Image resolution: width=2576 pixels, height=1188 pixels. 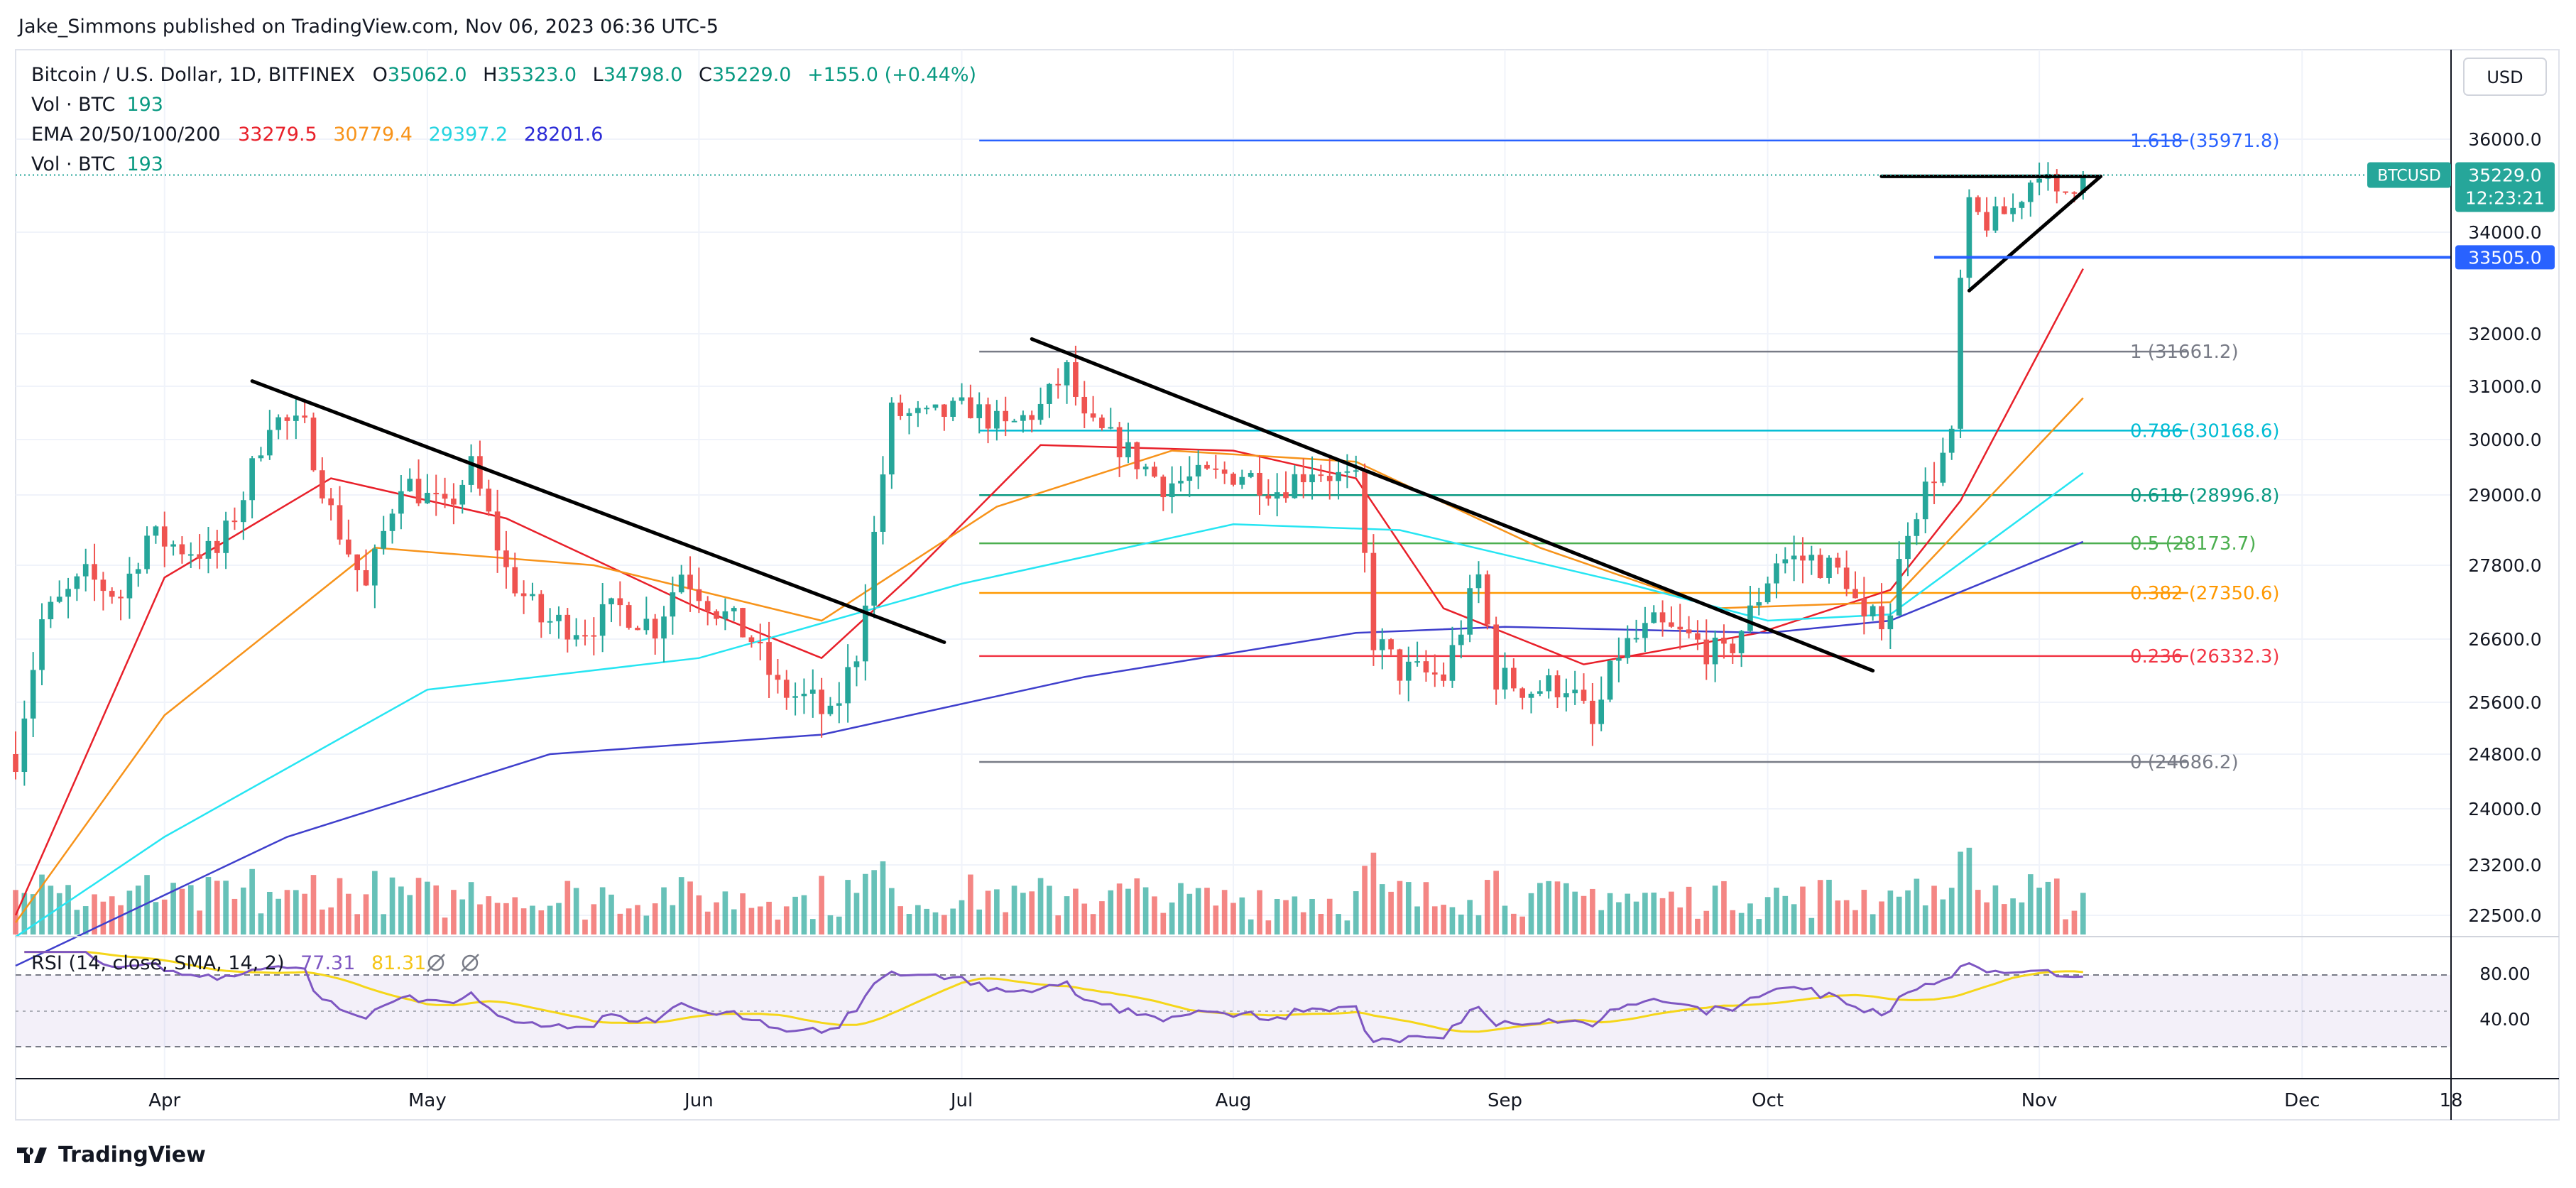 I want to click on rsi-pane: RSI (14, close, SMA, 14, 2) 77.31 81.31, so click(x=1287, y=991).